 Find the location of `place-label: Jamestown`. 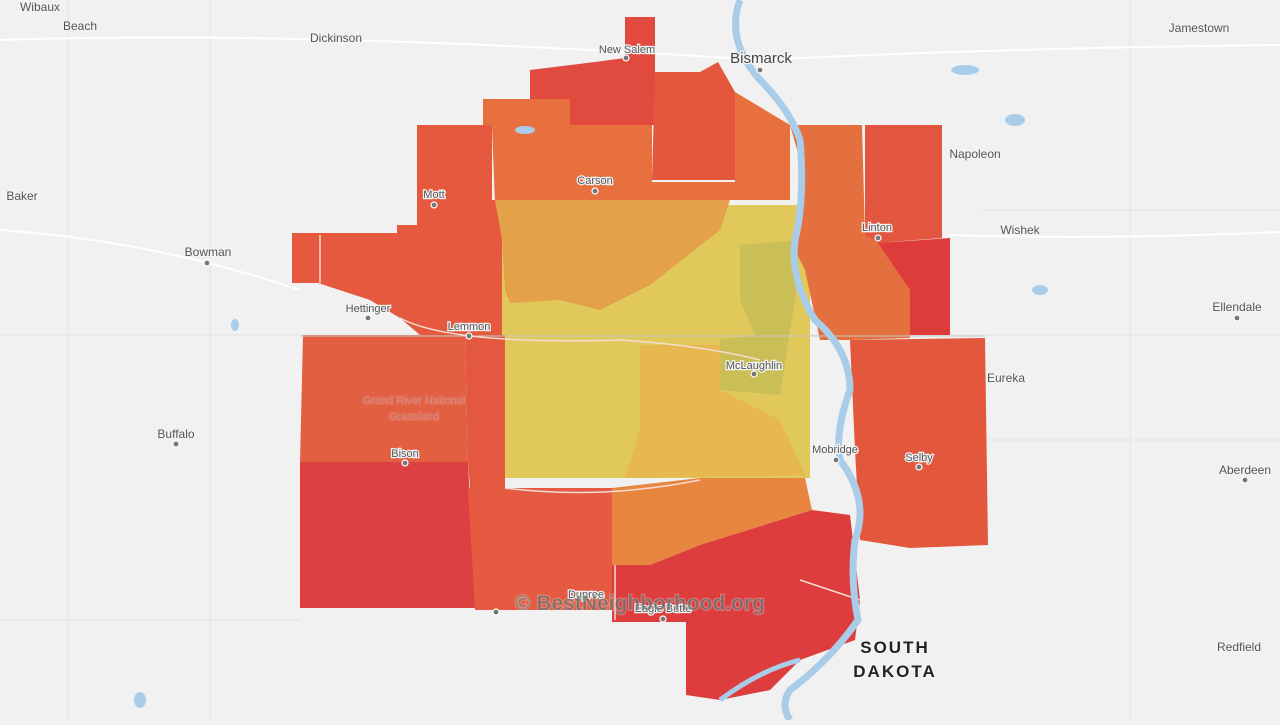

place-label: Jamestown is located at coordinates (1199, 28).